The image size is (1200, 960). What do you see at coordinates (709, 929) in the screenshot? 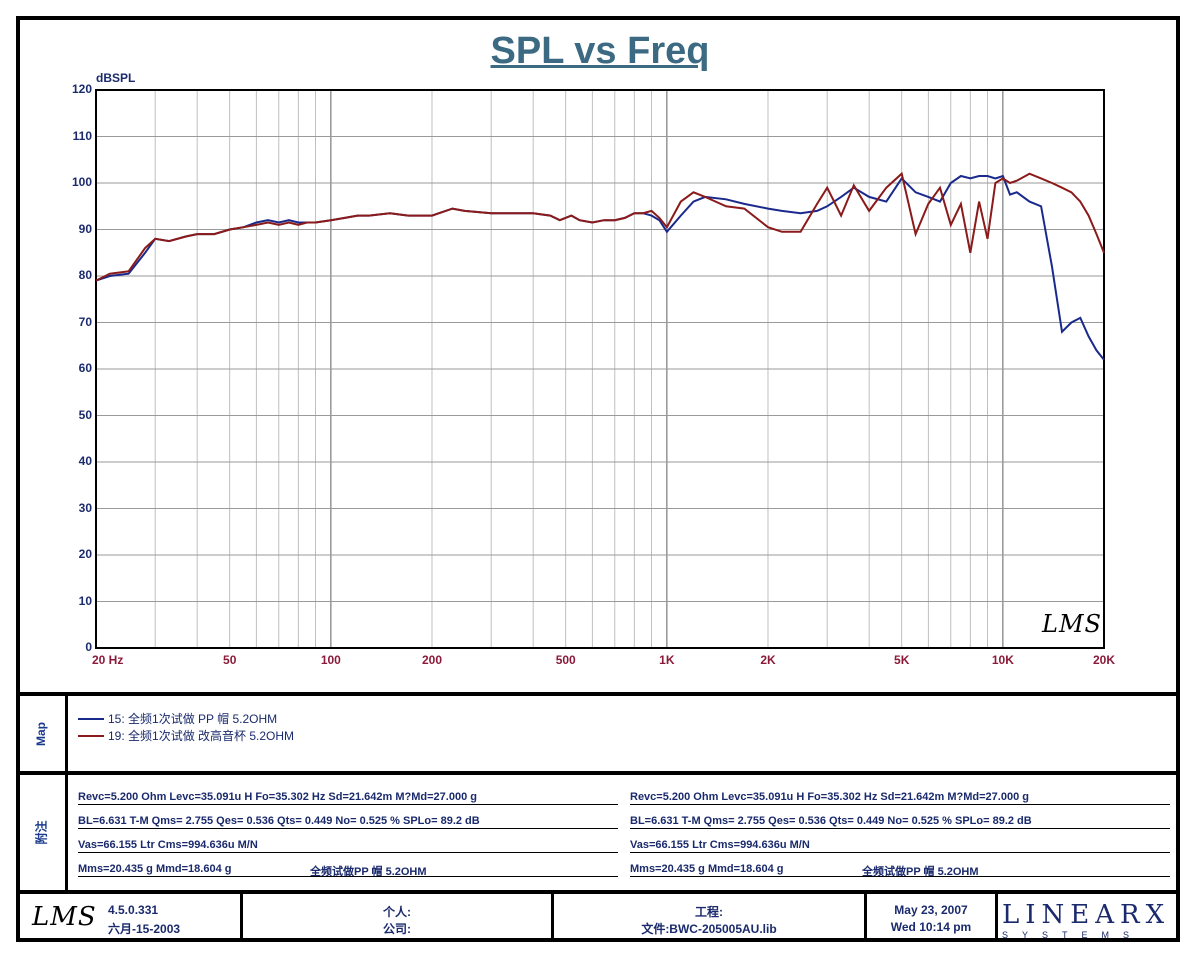
I see `file-label: 文件:BWC-205005AU.lib` at bounding box center [709, 929].